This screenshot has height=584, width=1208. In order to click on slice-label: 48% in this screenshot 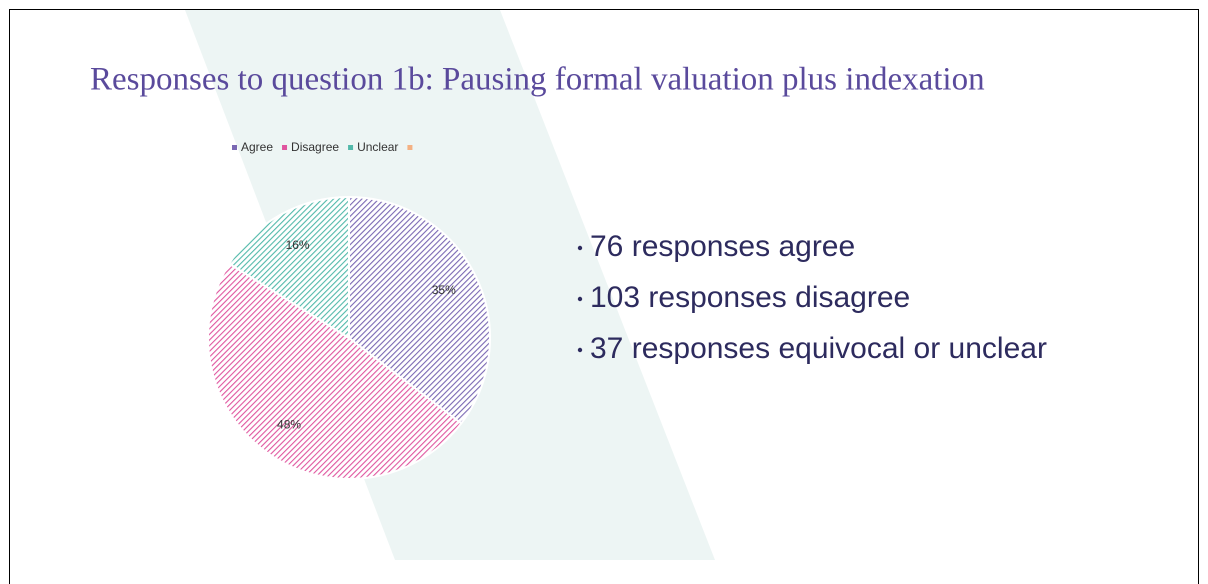, I will do `click(289, 424)`.